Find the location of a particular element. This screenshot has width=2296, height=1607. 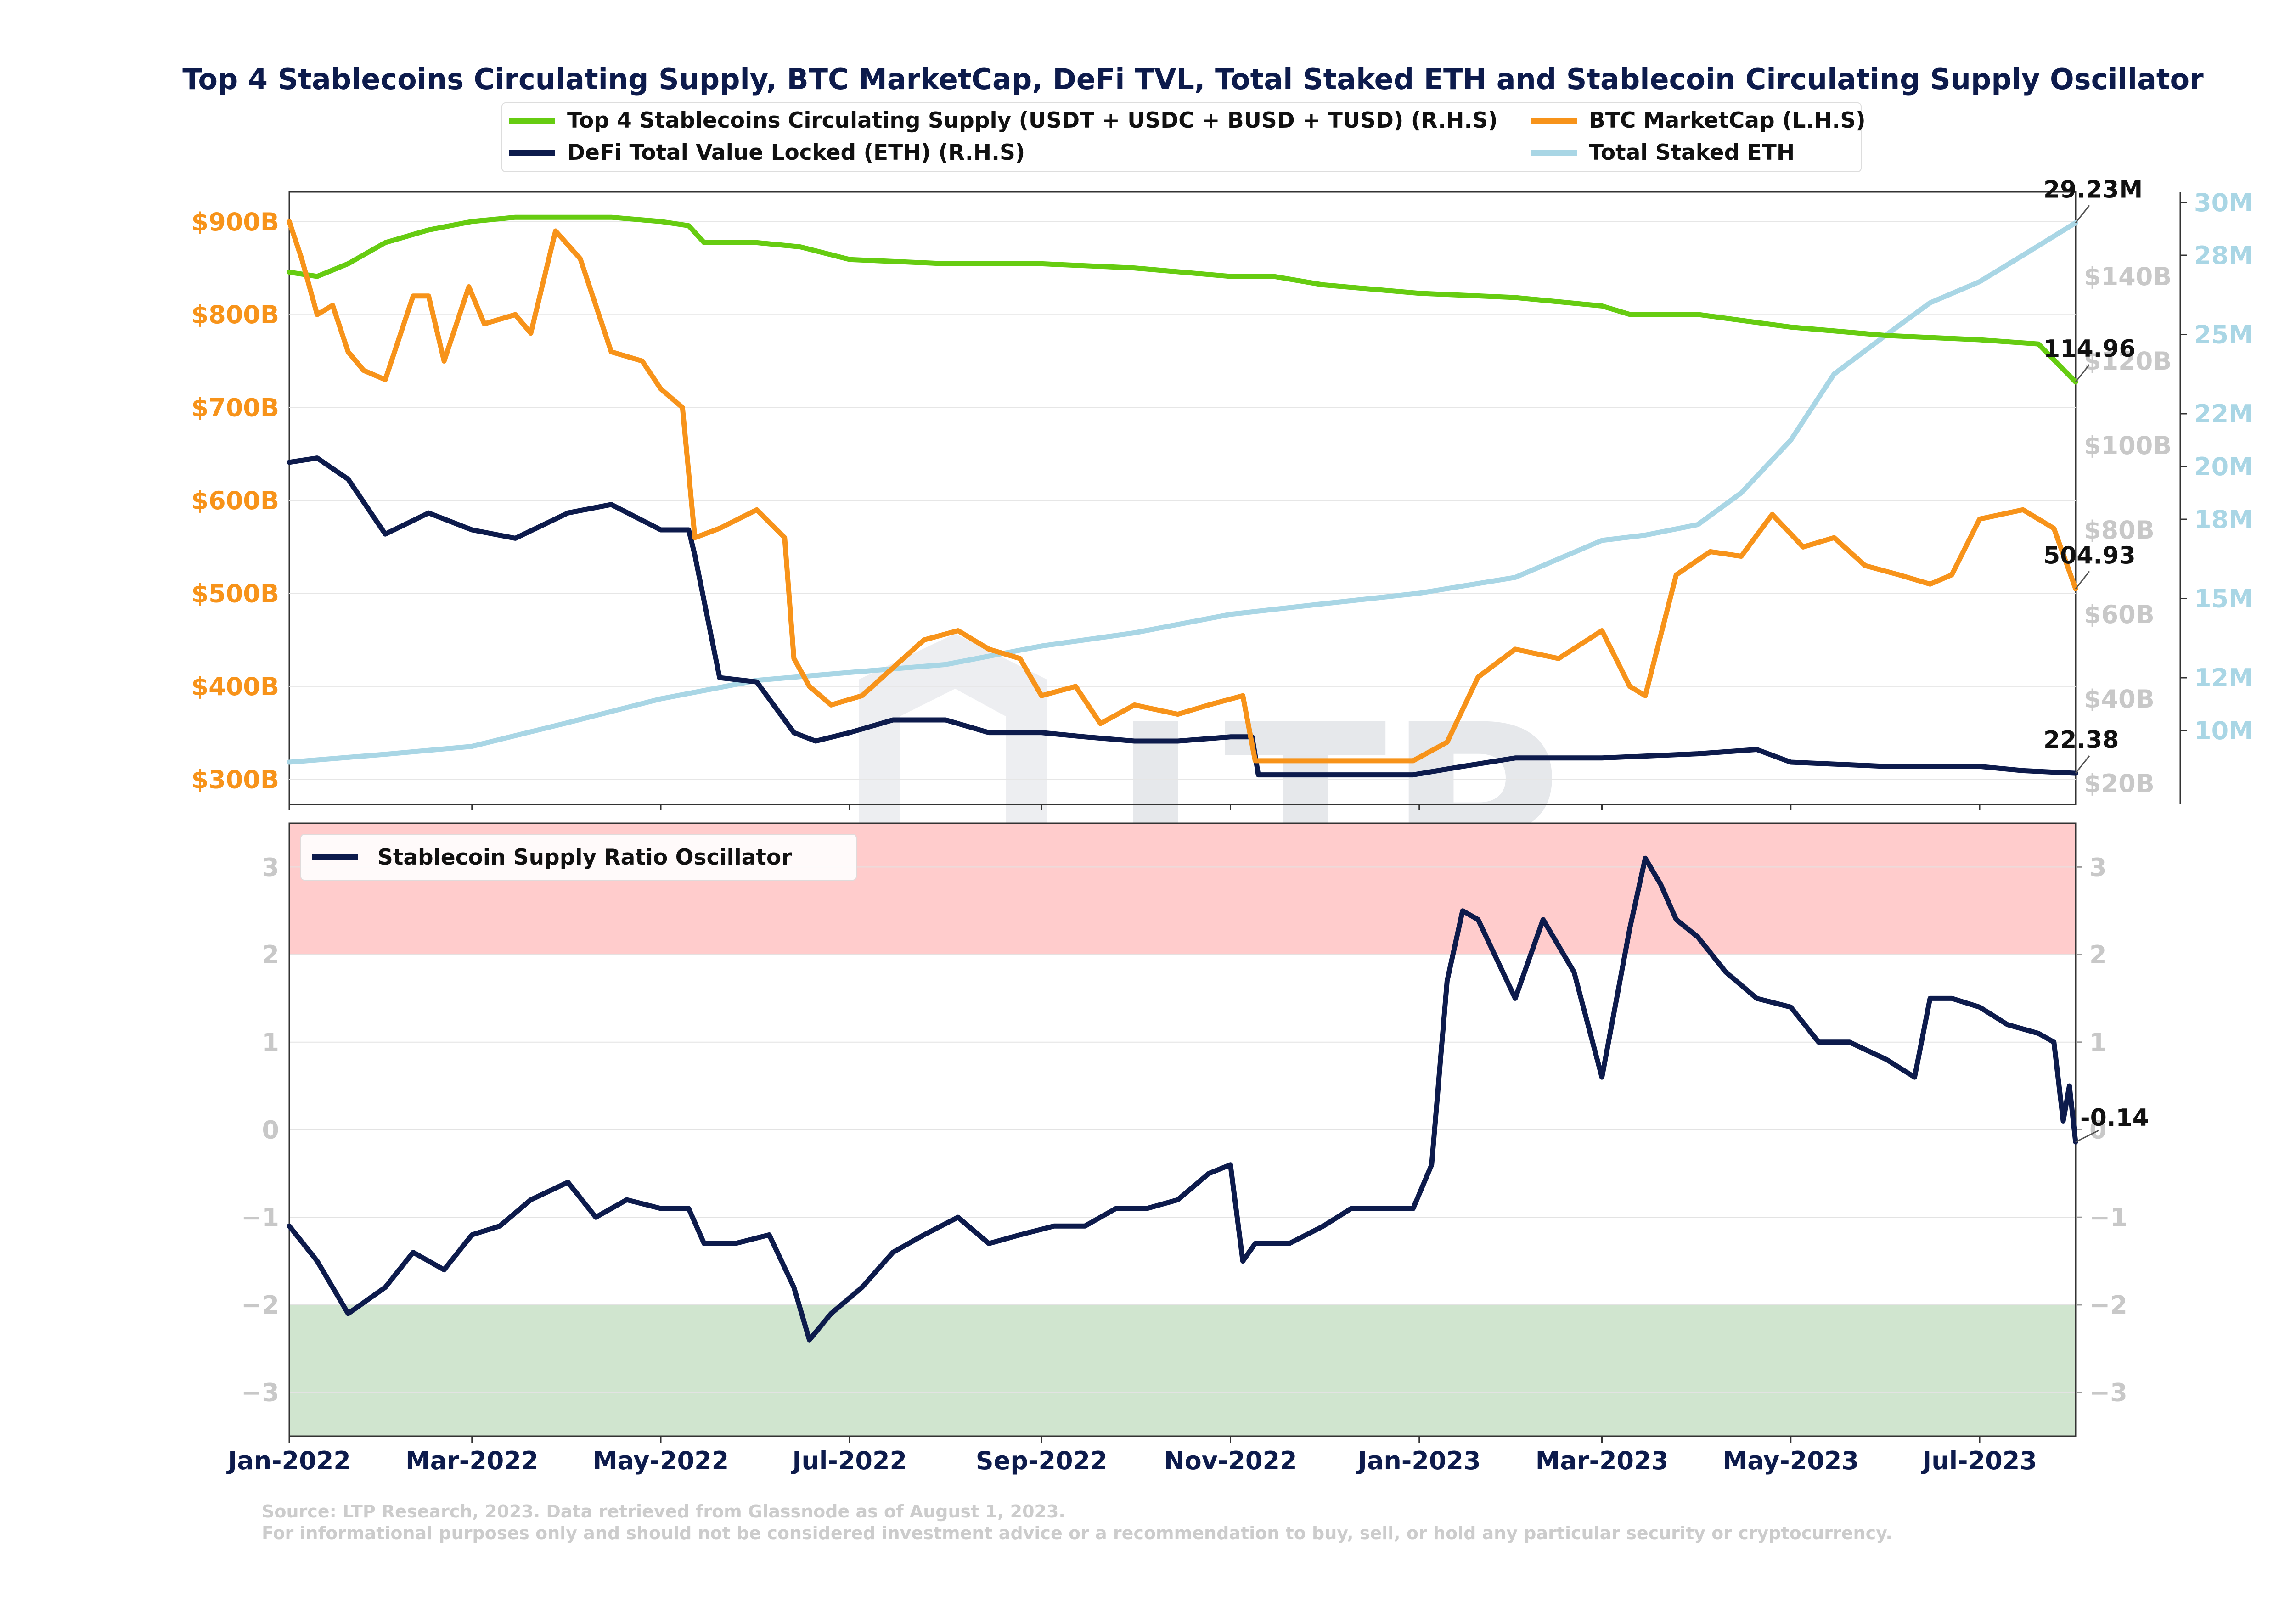

right-1-tick-label: $120B is located at coordinates (2128, 361).